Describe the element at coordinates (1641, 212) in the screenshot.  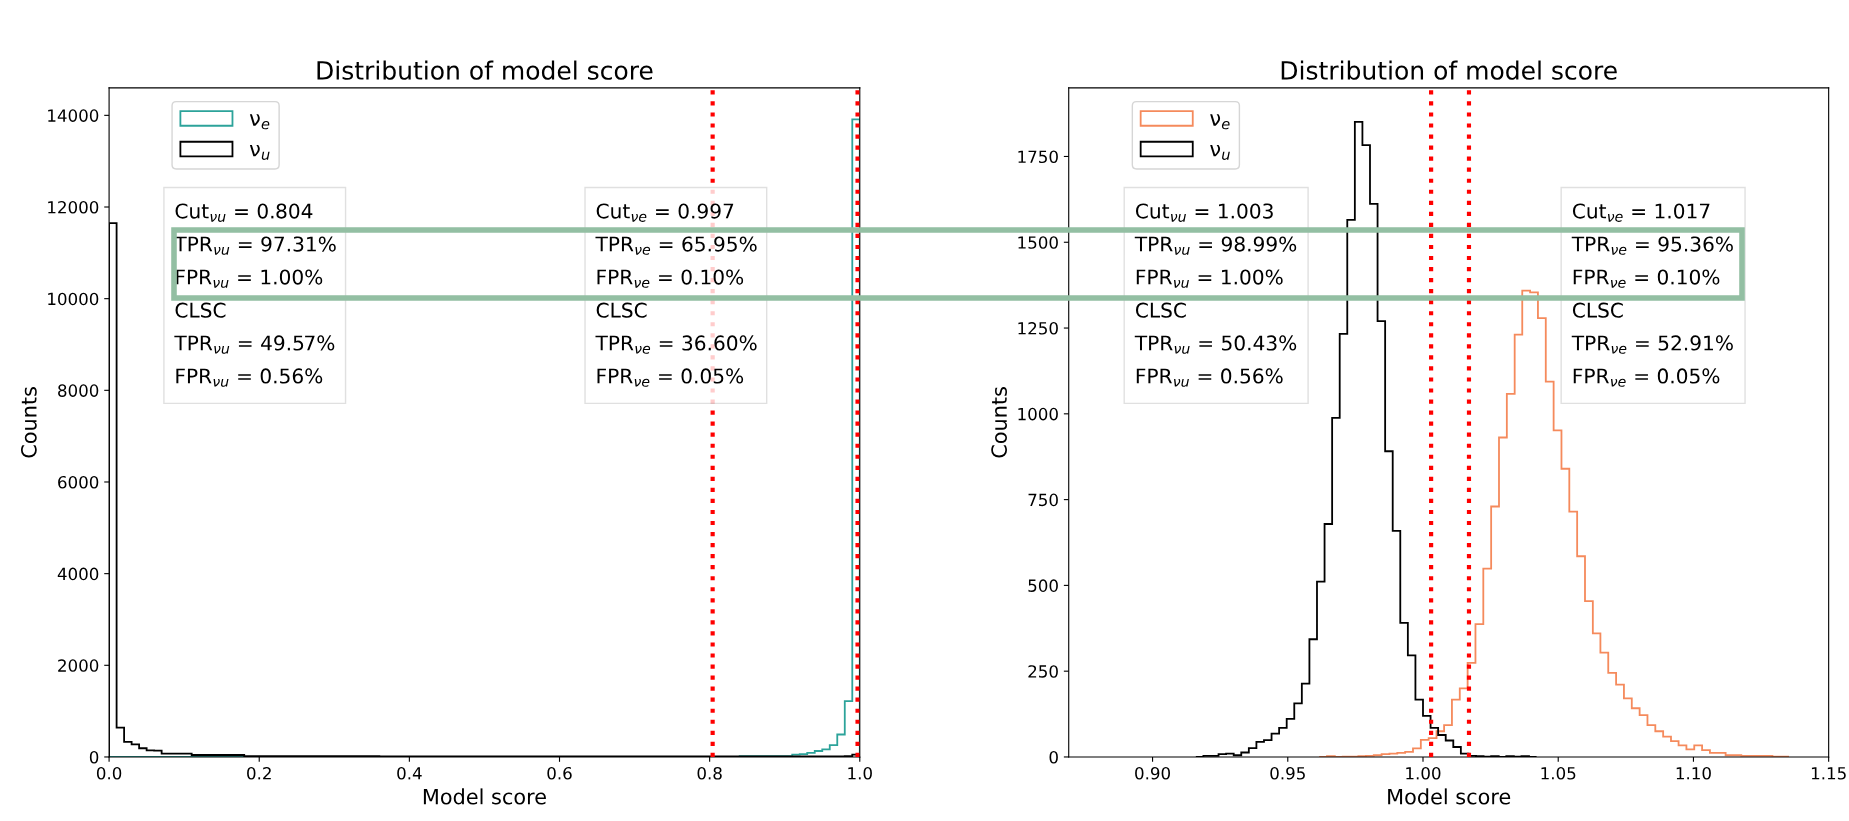
I see `annotation: Cut$_{νe}$ = 1.017` at that location.